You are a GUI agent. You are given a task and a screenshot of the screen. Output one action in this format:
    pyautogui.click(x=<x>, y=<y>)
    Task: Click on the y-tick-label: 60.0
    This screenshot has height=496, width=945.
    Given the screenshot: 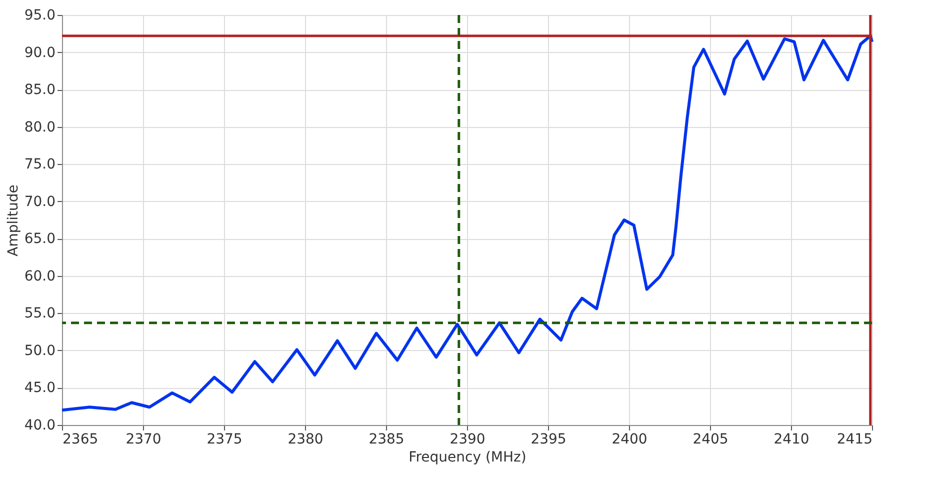 What is the action you would take?
    pyautogui.click(x=40, y=276)
    